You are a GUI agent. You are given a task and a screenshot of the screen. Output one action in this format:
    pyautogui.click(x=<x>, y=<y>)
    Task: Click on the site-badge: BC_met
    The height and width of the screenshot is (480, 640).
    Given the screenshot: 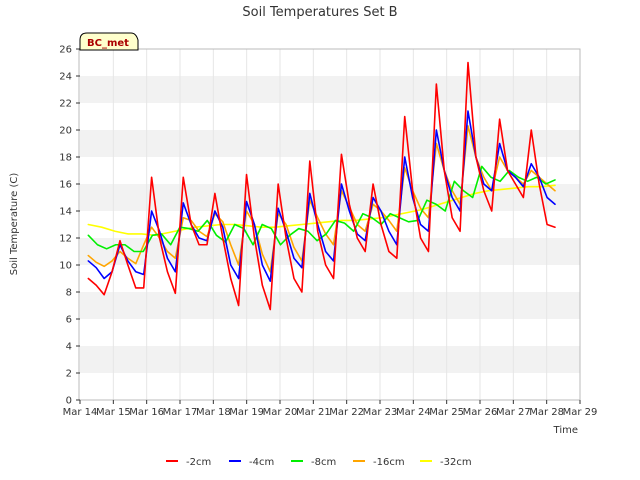 What is the action you would take?
    pyautogui.click(x=109, y=41)
    